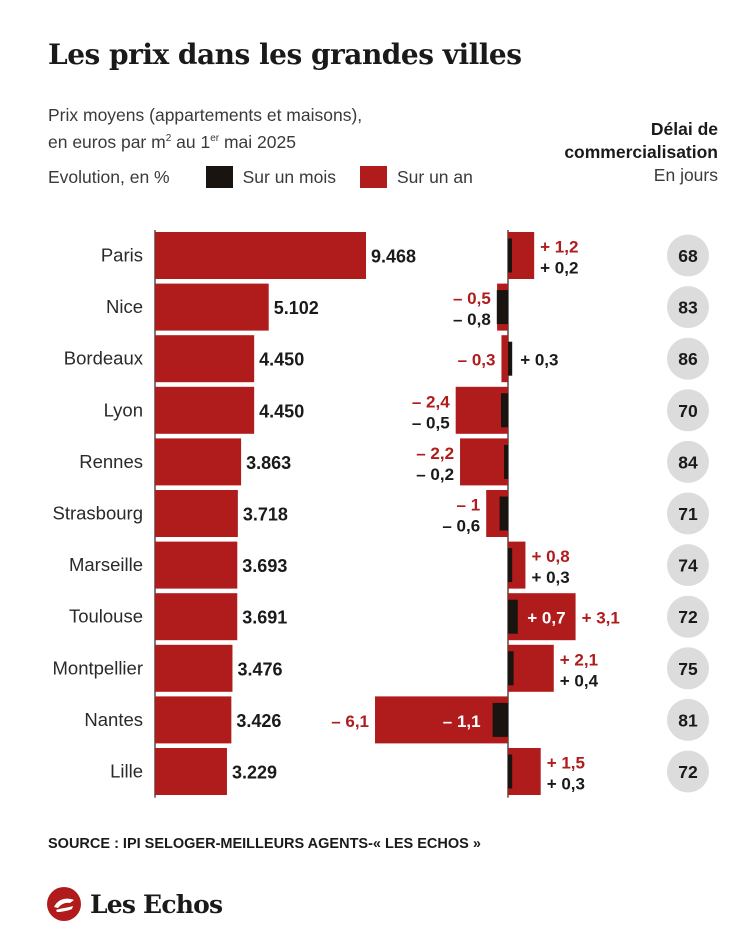  What do you see at coordinates (126, 771) in the screenshot?
I see `city-label: Lille` at bounding box center [126, 771].